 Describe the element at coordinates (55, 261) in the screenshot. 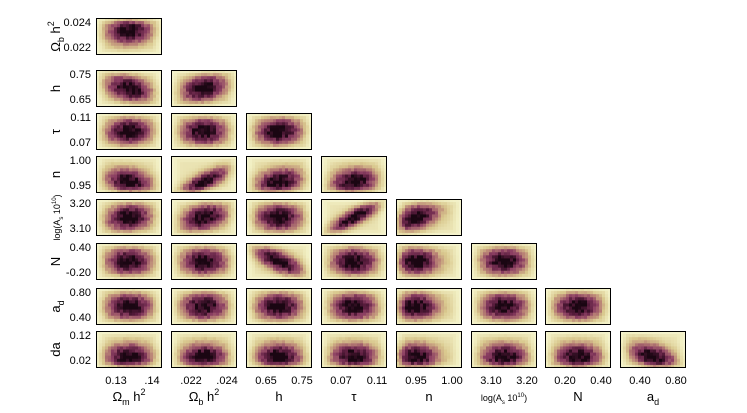

I see `y-axis-label-N: N` at that location.